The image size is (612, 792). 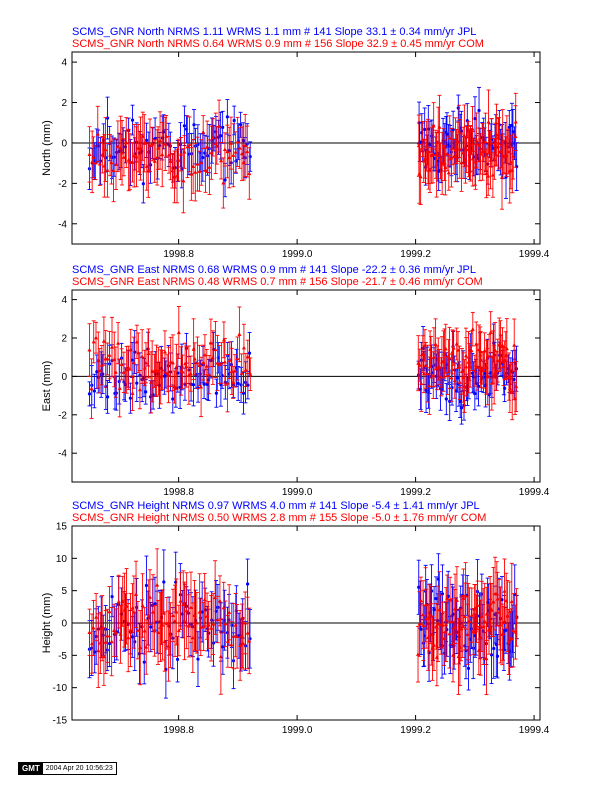 What do you see at coordinates (297, 492) in the screenshot?
I see `x-tick-label-1: 1999.0` at bounding box center [297, 492].